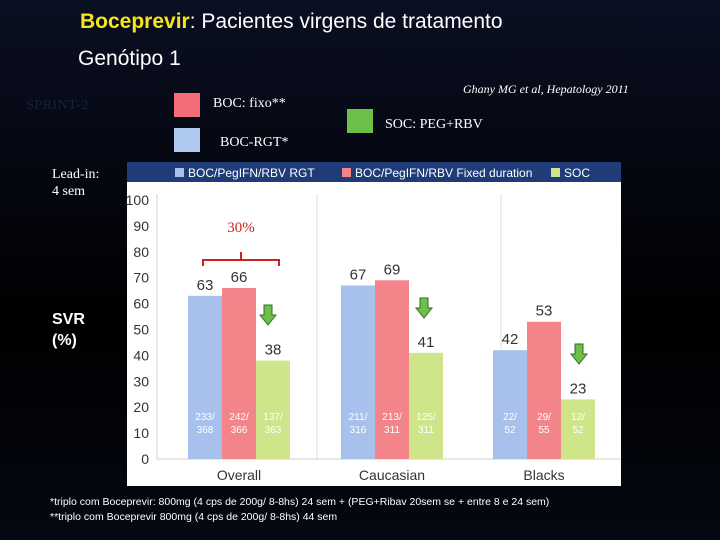 The height and width of the screenshot is (540, 720). What do you see at coordinates (577, 173) in the screenshot?
I see `chart-legend-label: SOC` at bounding box center [577, 173].